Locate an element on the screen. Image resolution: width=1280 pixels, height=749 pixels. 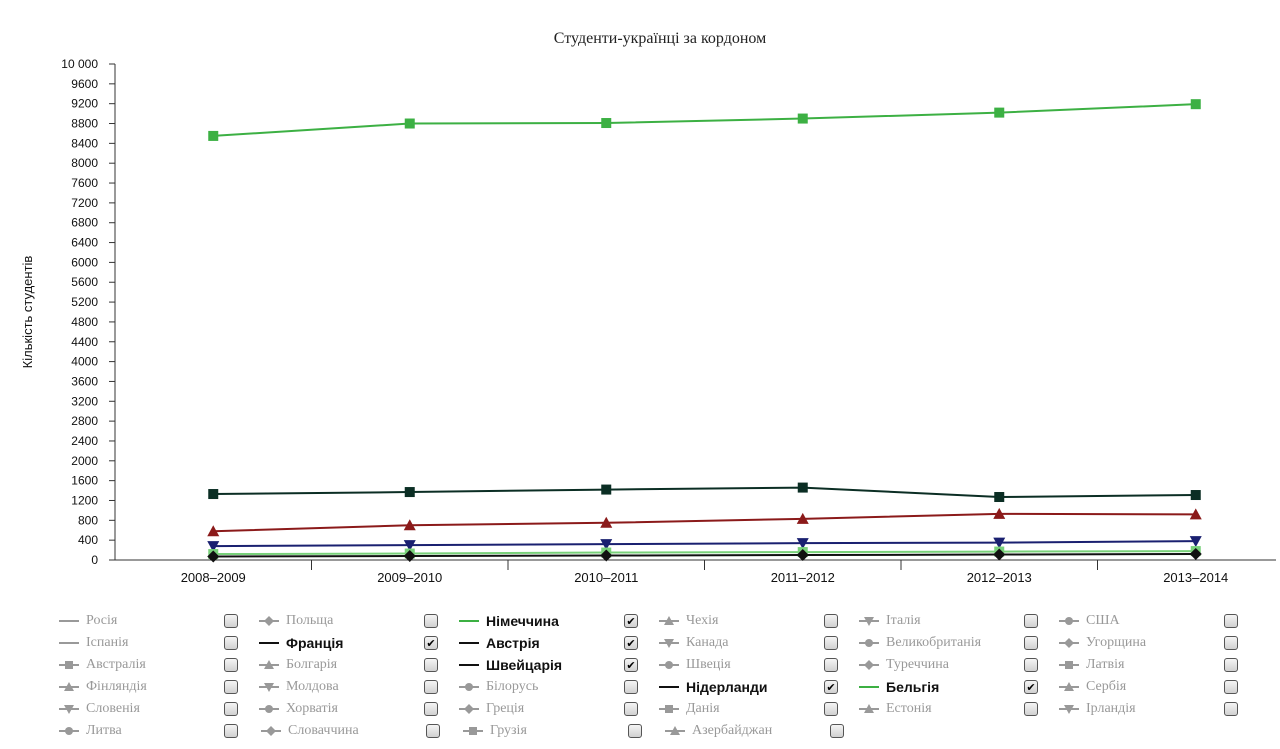
legend-item: Нідерланди ✔ is located at coordinates (758, 687).